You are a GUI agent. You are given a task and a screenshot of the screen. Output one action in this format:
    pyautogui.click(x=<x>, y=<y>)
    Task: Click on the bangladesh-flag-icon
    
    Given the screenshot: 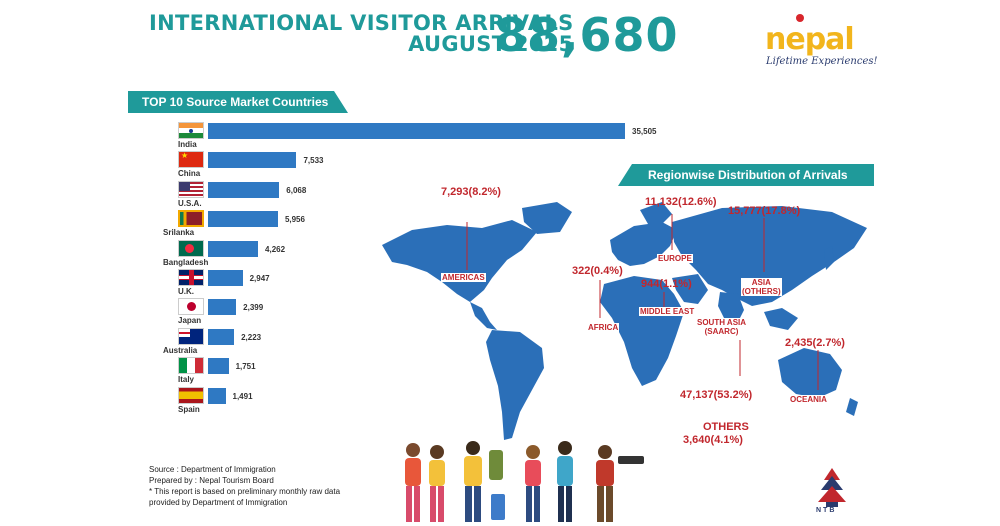 What is the action you would take?
    pyautogui.click(x=191, y=248)
    